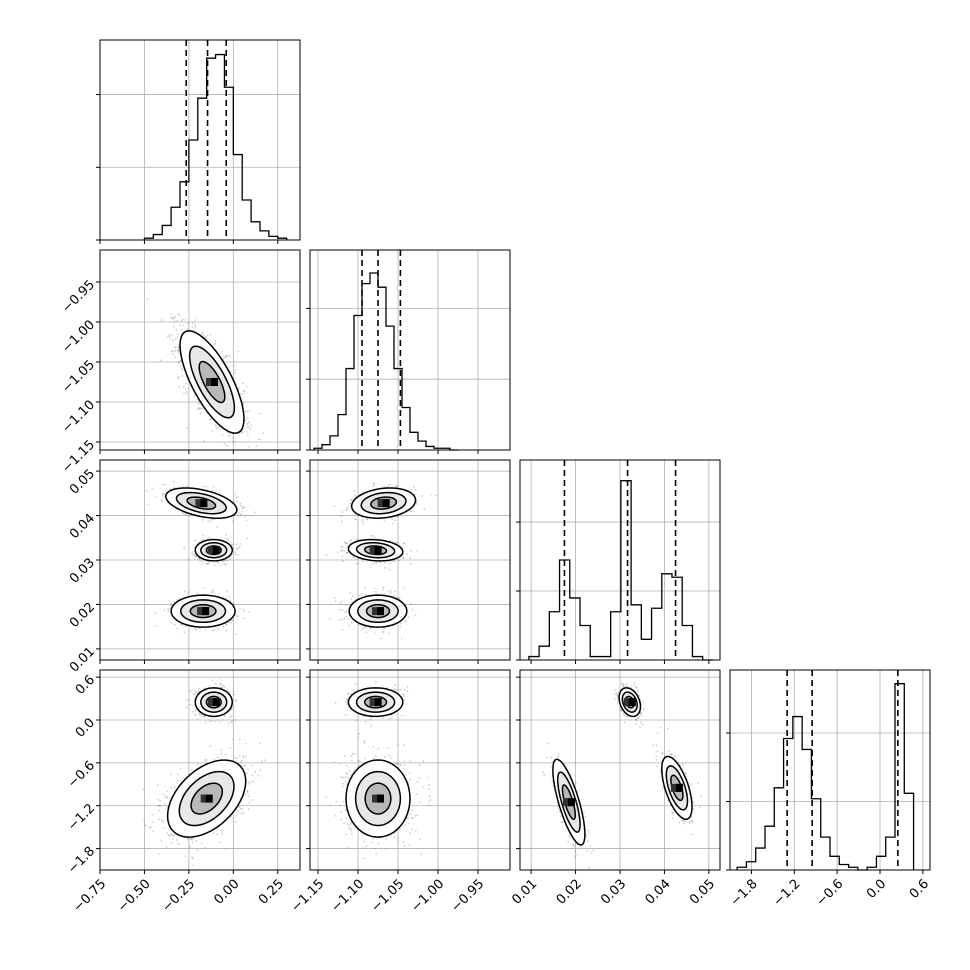  Describe the element at coordinates (658, 892) in the screenshot. I see `x-tick-label-2-3: 0.04` at that location.